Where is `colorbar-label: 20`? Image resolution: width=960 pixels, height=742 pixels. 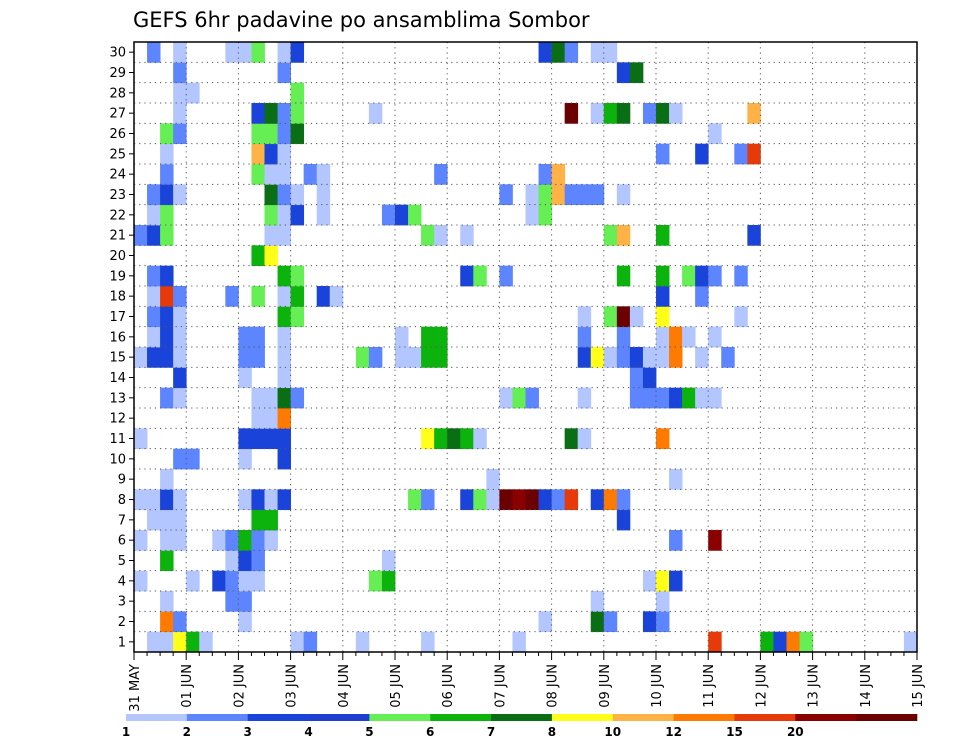
colorbar-label: 20 is located at coordinates (795, 732).